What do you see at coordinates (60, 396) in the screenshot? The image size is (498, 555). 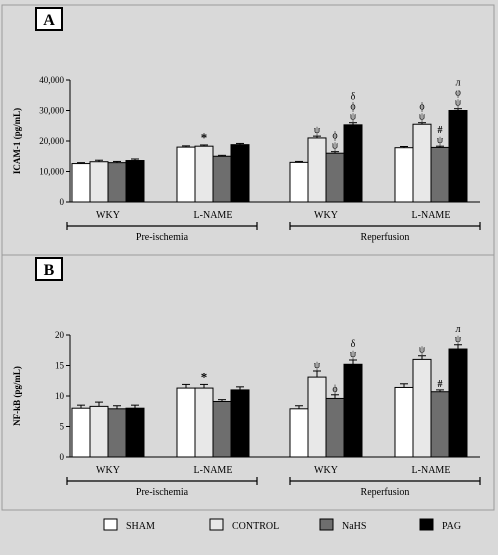 I see `y-tick-label: 10` at bounding box center [60, 396].